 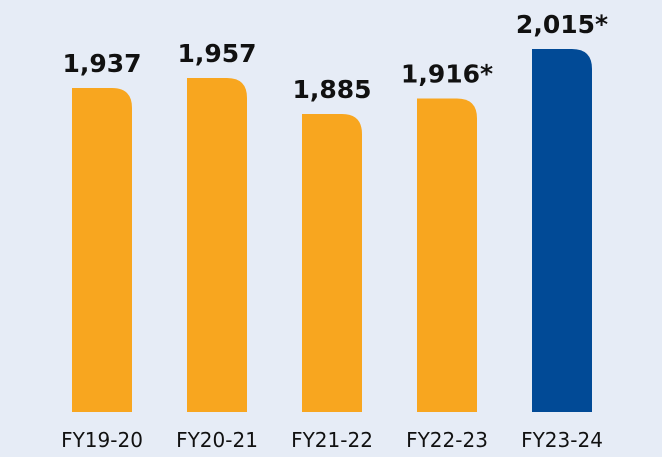 What do you see at coordinates (562, 24) in the screenshot?
I see `value-label-fy23-24: 2,015*` at bounding box center [562, 24].